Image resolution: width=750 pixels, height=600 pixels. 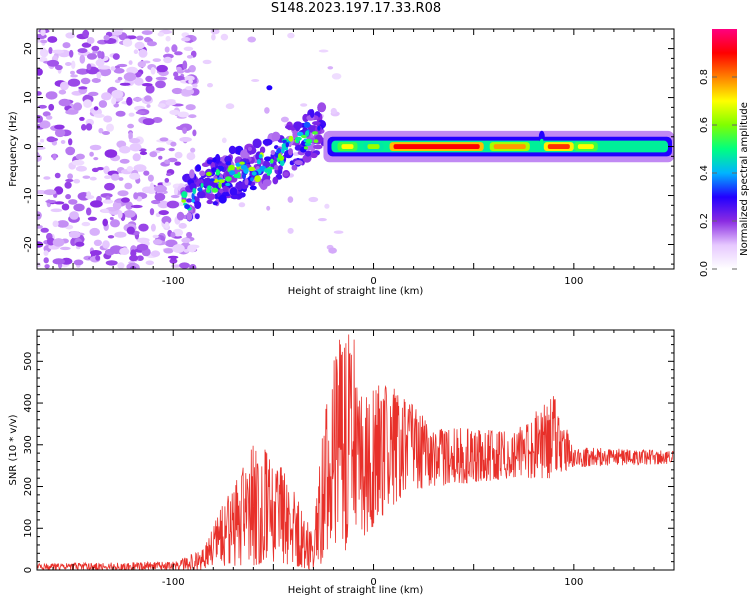 I want to click on heatmap-band-core, so click(x=558, y=146).